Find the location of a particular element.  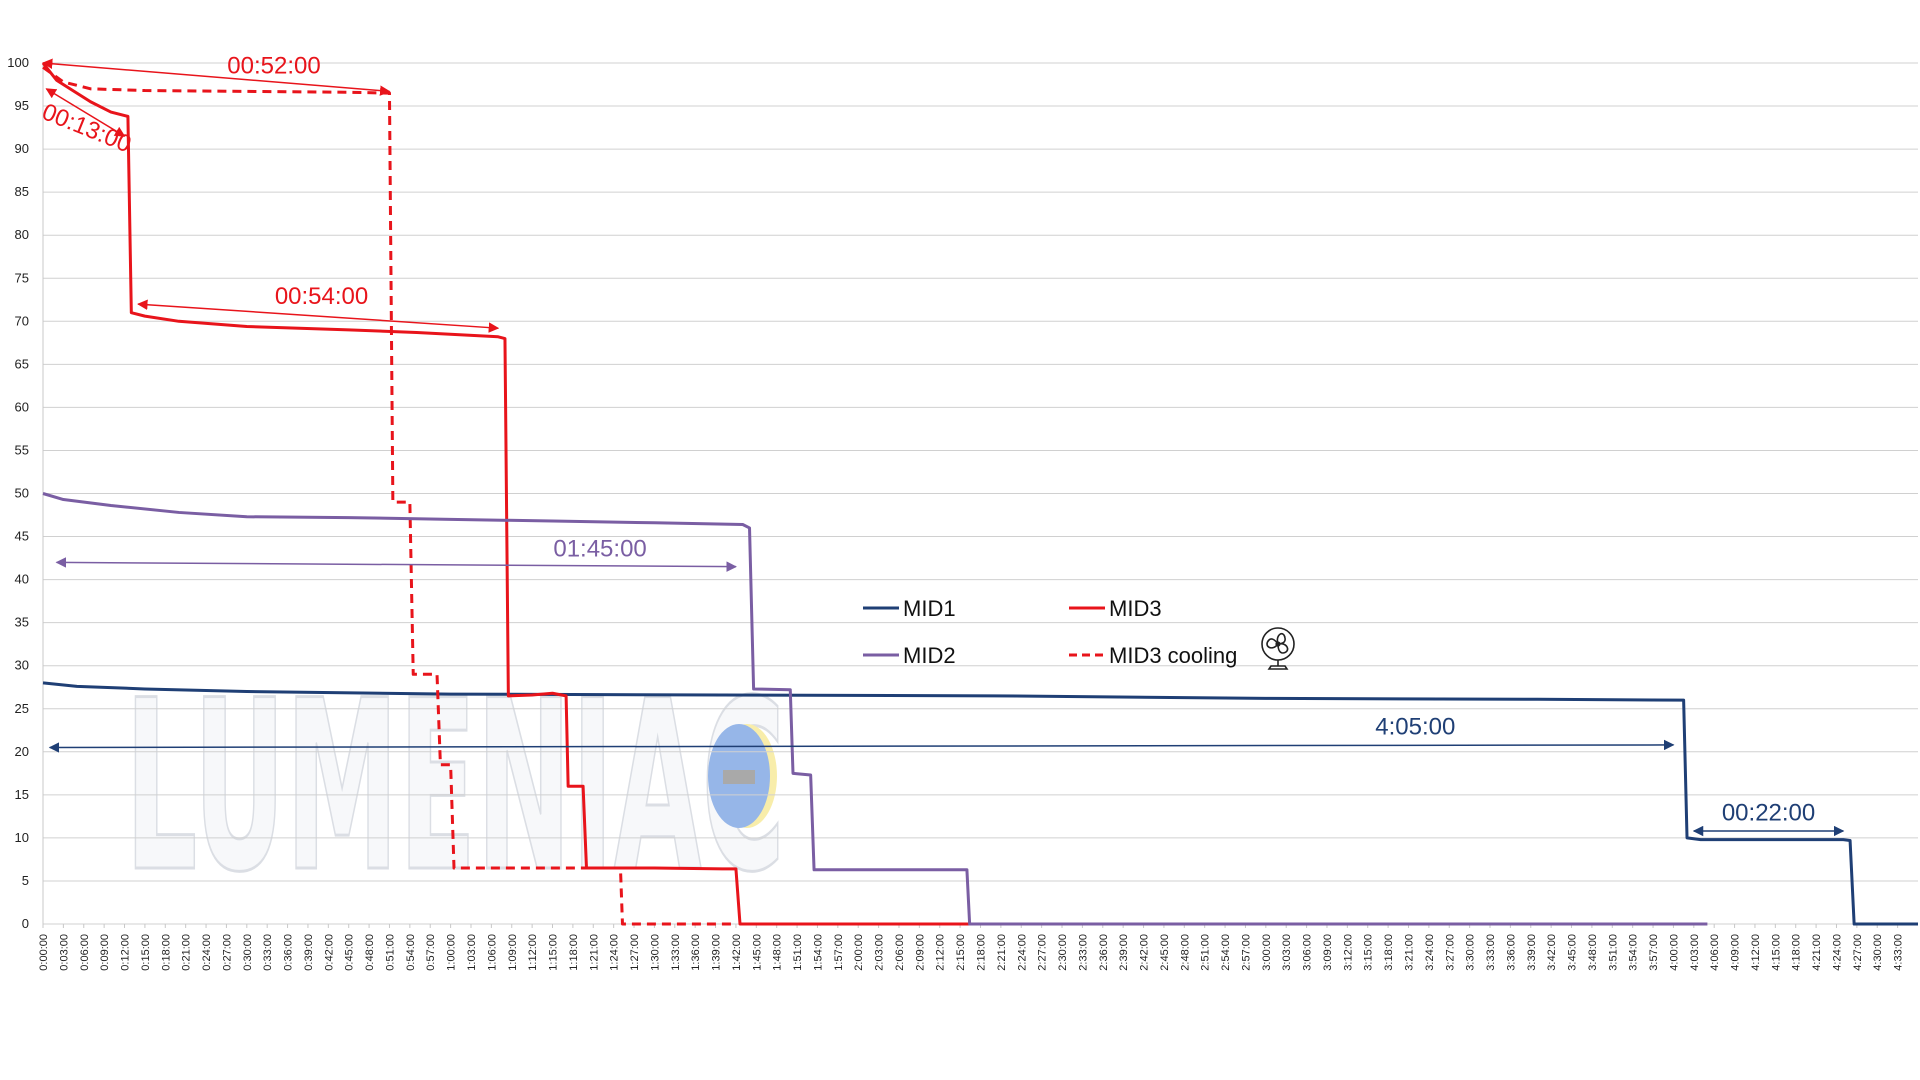

x-tick-label: 1:30:00 is located at coordinates (655, 952).